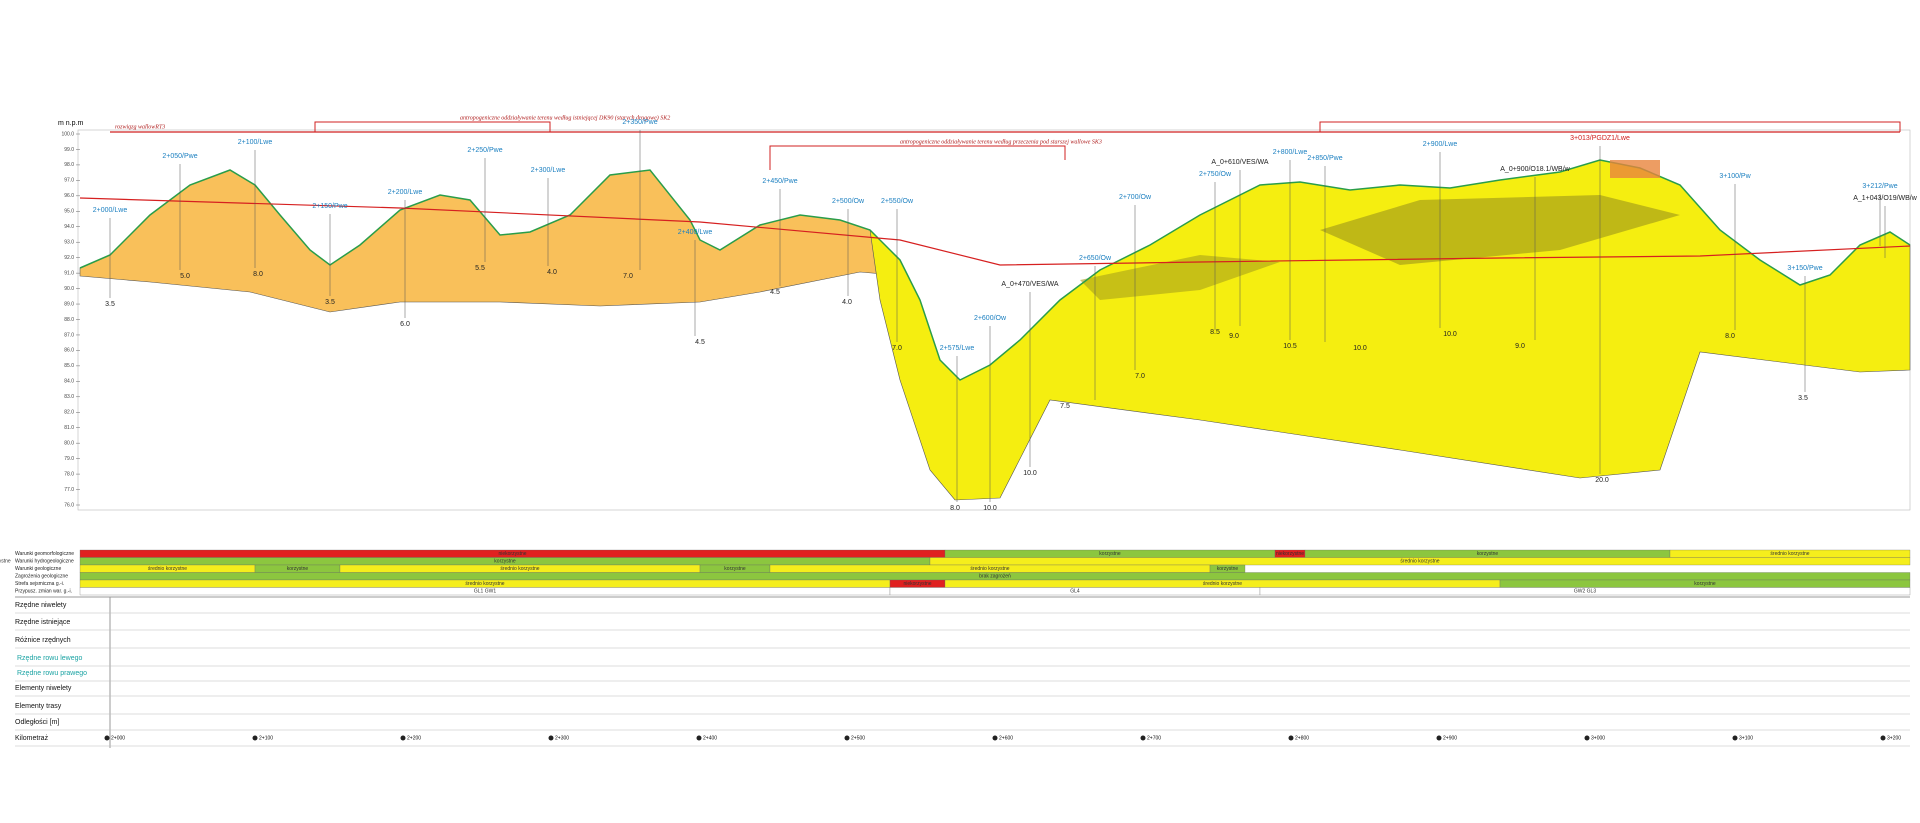 This screenshot has width=1920, height=823. What do you see at coordinates (1215, 332) in the screenshot?
I see `borehole-depth: 8.5` at bounding box center [1215, 332].